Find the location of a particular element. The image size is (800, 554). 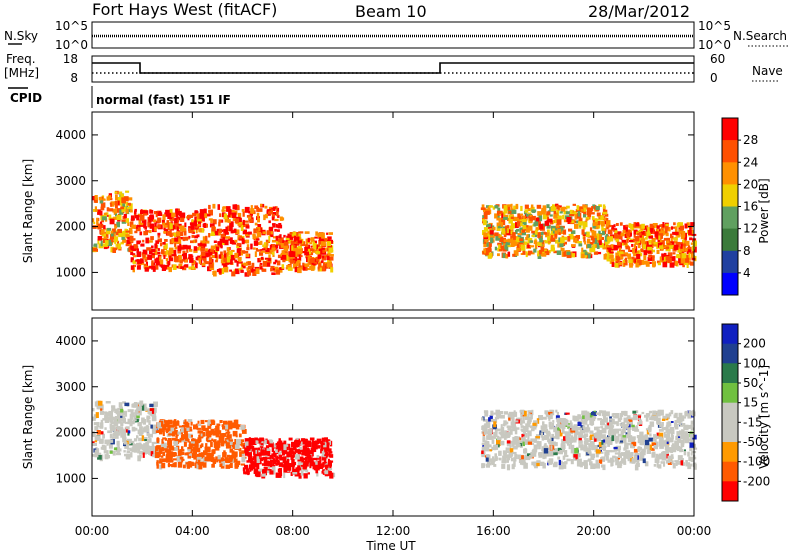

velocity-data-cells is located at coordinates (395, 439).